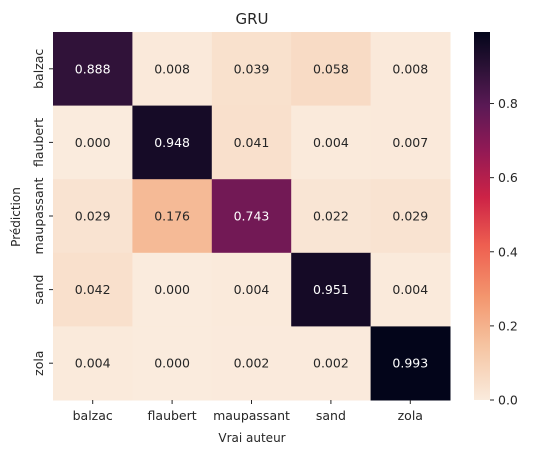 This screenshot has width=535, height=455. Describe the element at coordinates (38, 363) in the screenshot. I see `y-tick-label: zola` at that location.